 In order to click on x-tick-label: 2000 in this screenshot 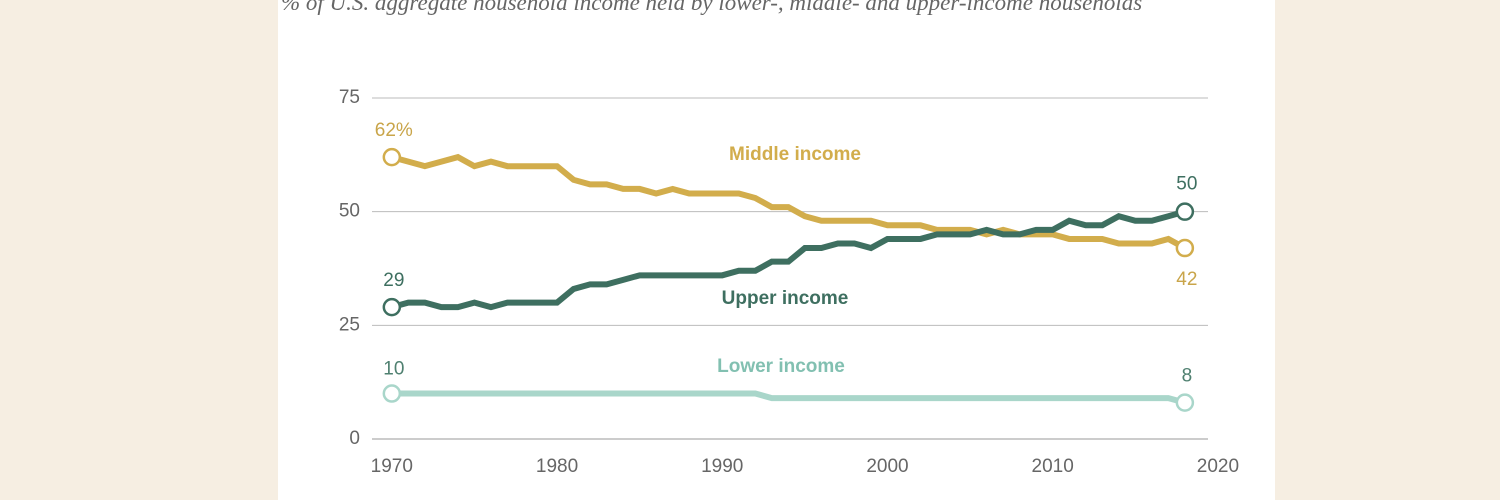, I will do `click(887, 466)`.